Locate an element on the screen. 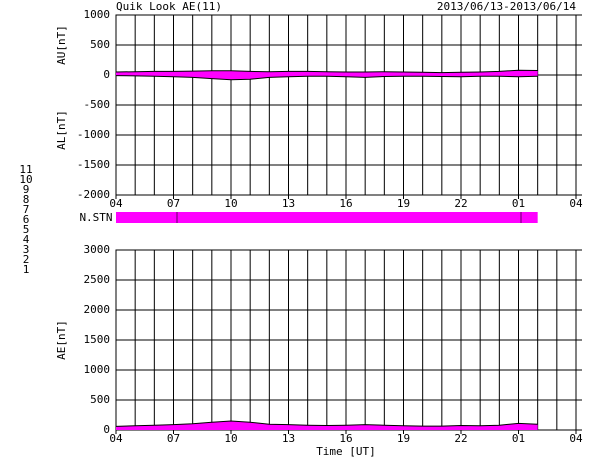 Image resolution: width=590 pixels, height=460 pixels. y-axis-label: AU[nT] is located at coordinates (61, 45).